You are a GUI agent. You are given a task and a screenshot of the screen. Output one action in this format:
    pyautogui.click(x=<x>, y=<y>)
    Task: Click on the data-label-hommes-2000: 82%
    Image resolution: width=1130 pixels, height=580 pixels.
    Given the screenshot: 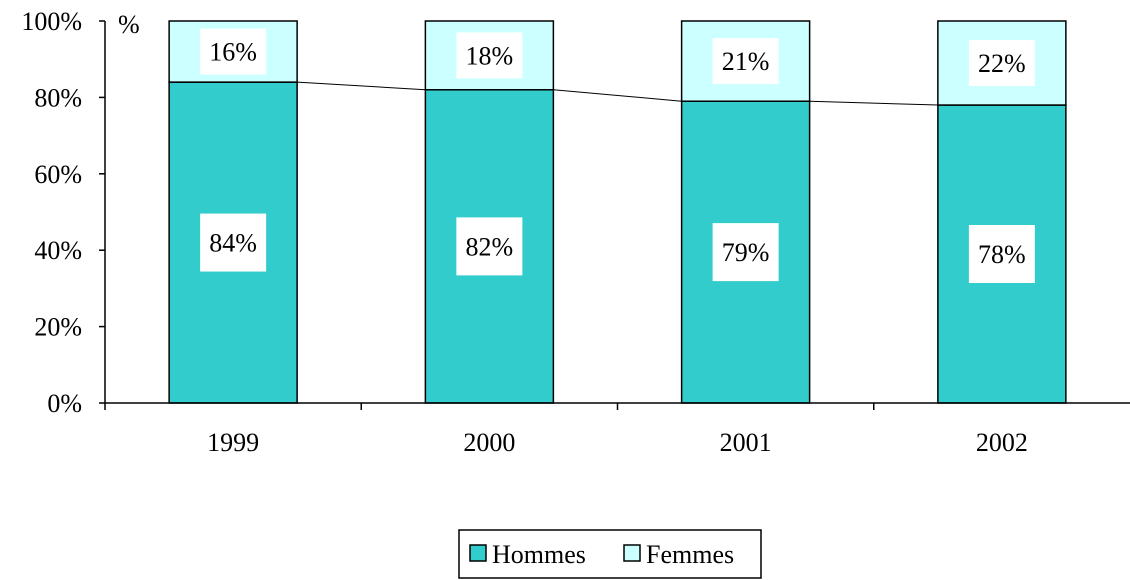 What is the action you would take?
    pyautogui.click(x=490, y=246)
    